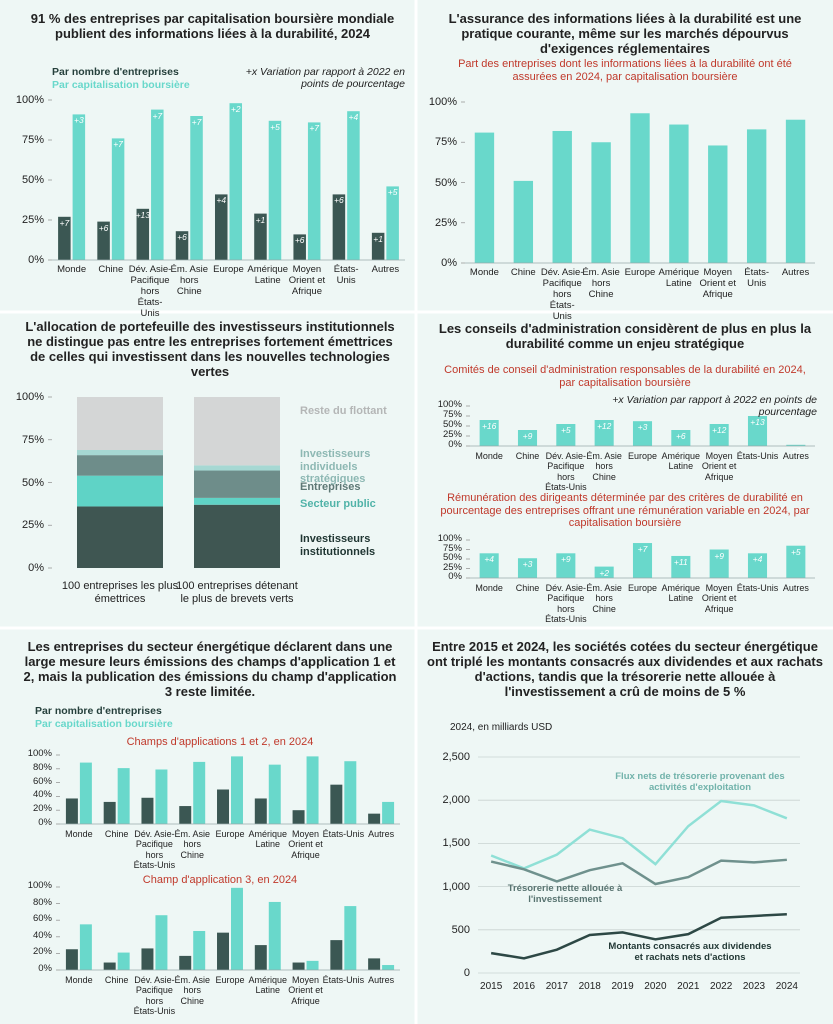  I want to click on change-label: +12, so click(604, 426).